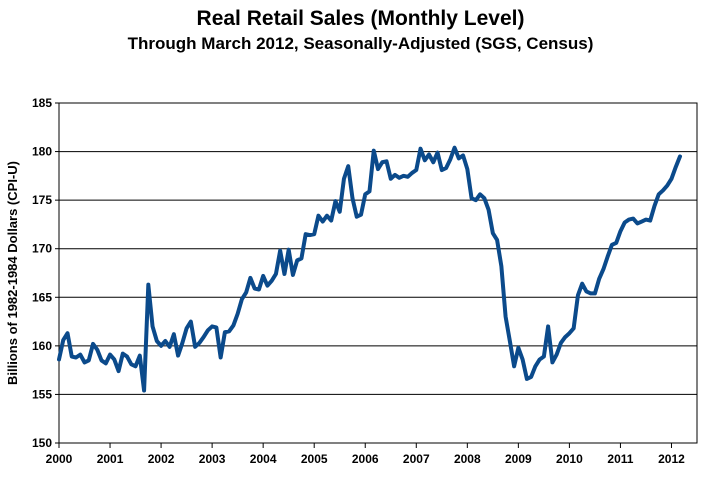 The image size is (721, 489). I want to click on x-tick-label: 2012, so click(671, 459).